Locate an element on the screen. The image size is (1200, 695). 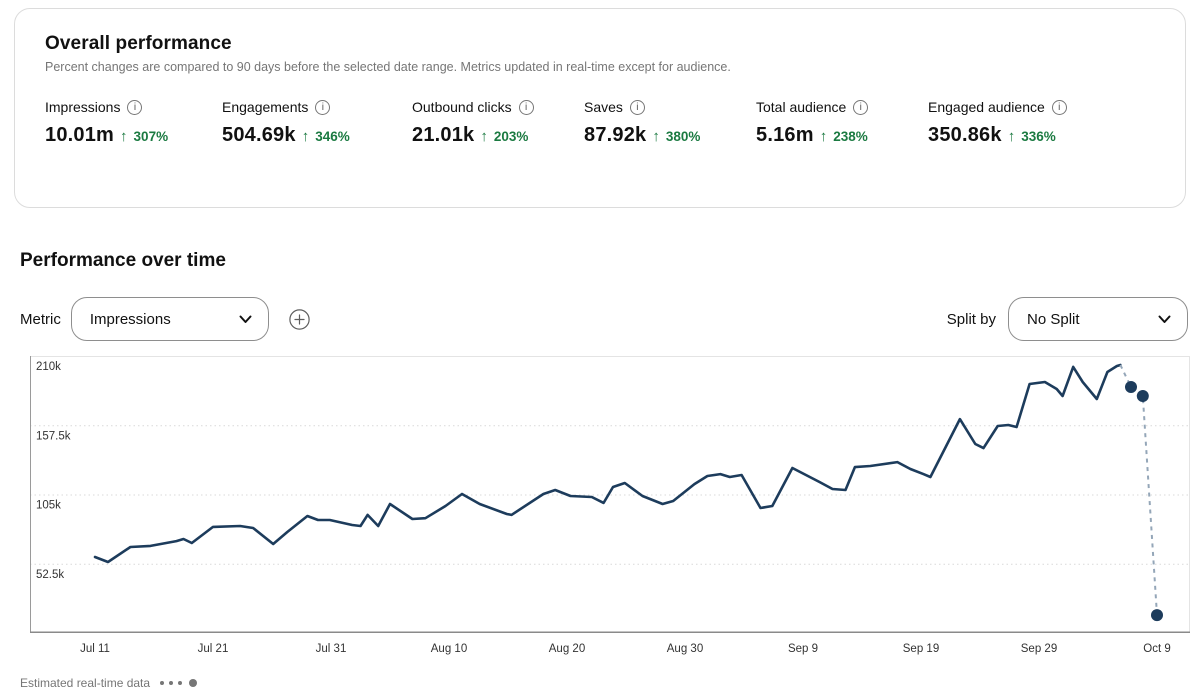
metric-select: Impressions is located at coordinates (169, 319).